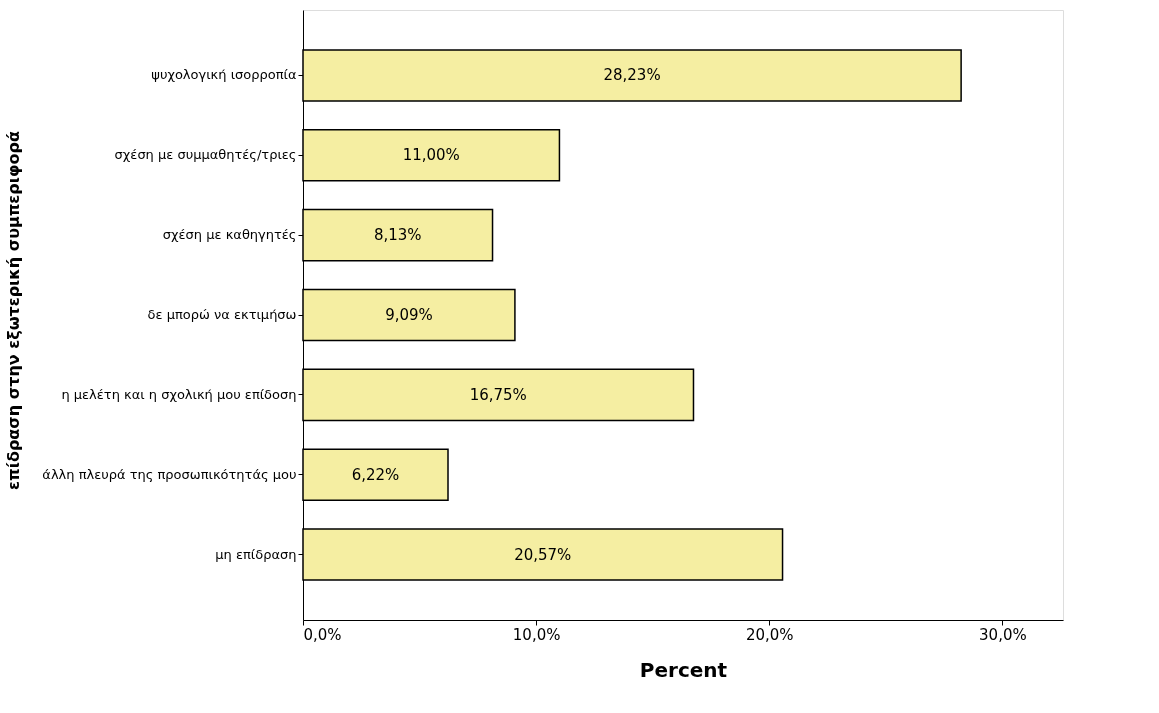 Image resolution: width=1159 pixels, height=713 pixels. What do you see at coordinates (543, 554) in the screenshot?
I see `data-label: 20,57%` at bounding box center [543, 554].